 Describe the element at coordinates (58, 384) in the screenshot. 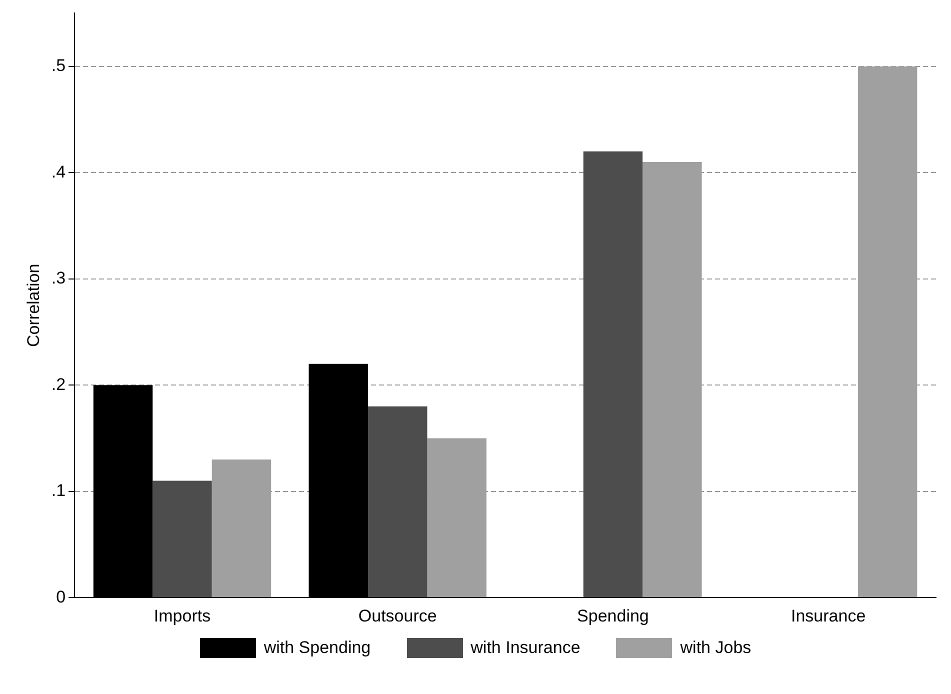

I see `y-tick-label: .2` at that location.